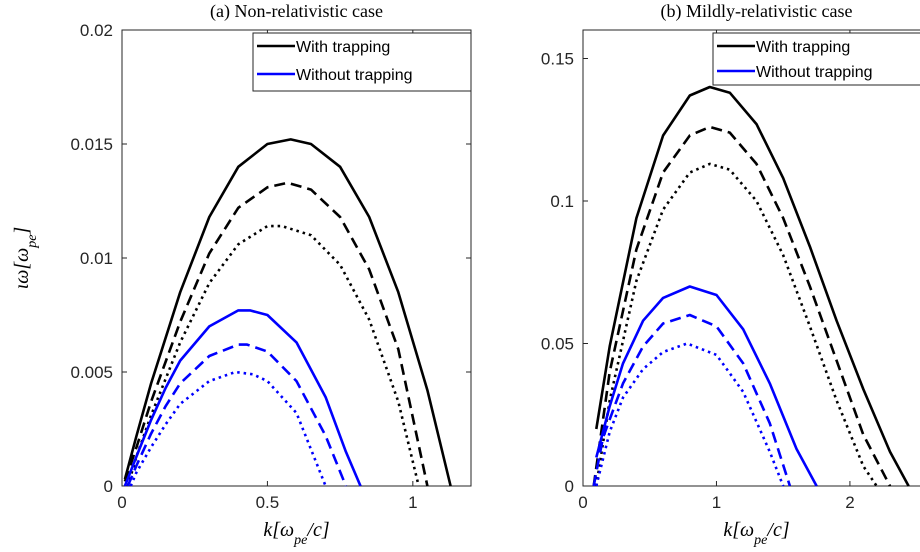 This screenshot has width=920, height=552. Describe the element at coordinates (25, 258) in the screenshot. I see `y-axis-label: ιω[ωpe]` at that location.